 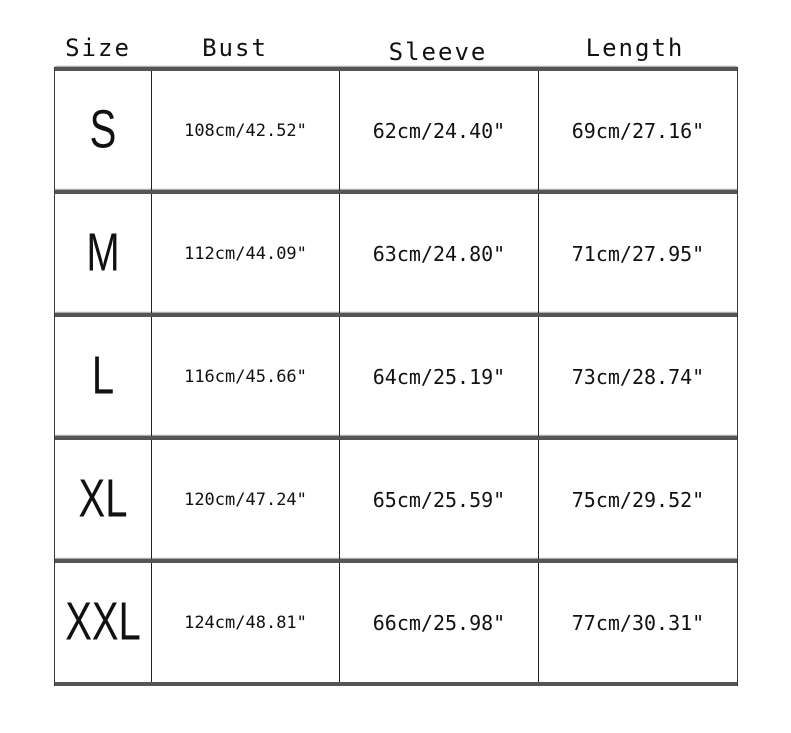 I want to click on bust-cell: 120cm/47.24", so click(x=246, y=499).